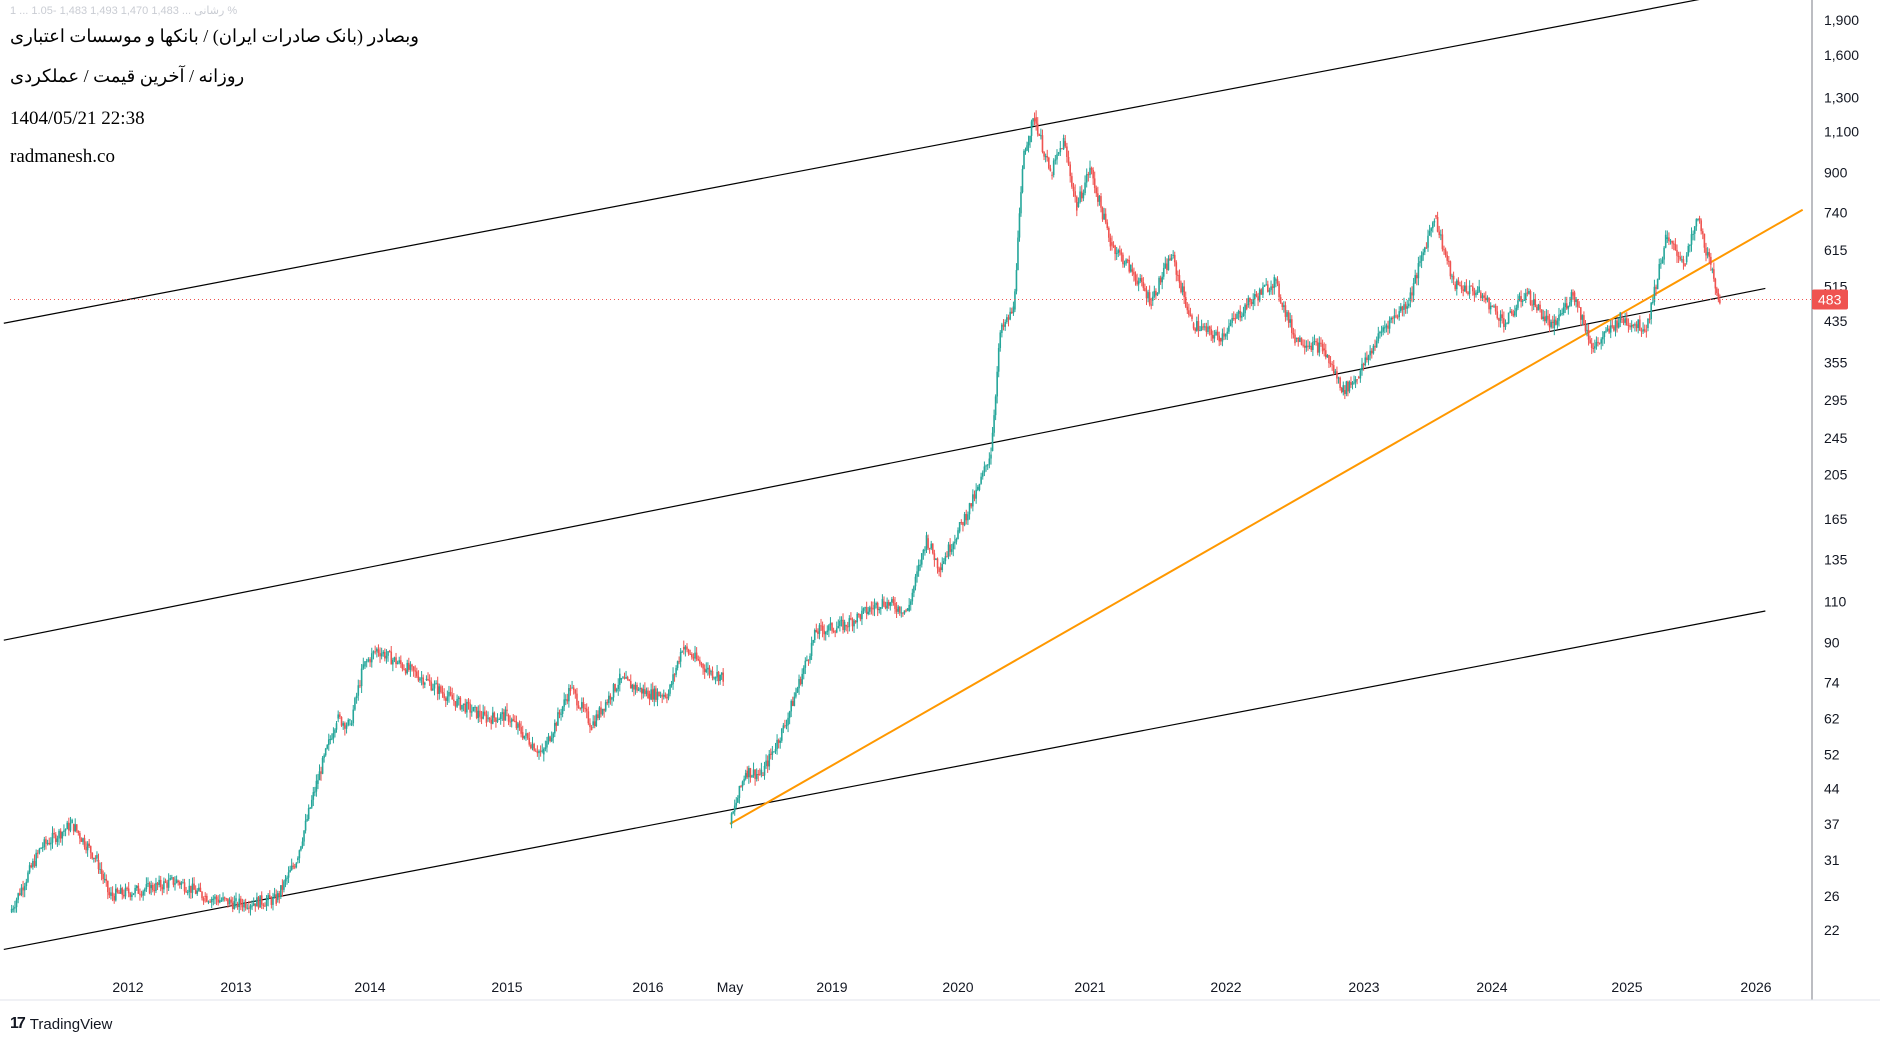  I want to click on chart-datetime: 1404/05/21 22:38, so click(77, 118).